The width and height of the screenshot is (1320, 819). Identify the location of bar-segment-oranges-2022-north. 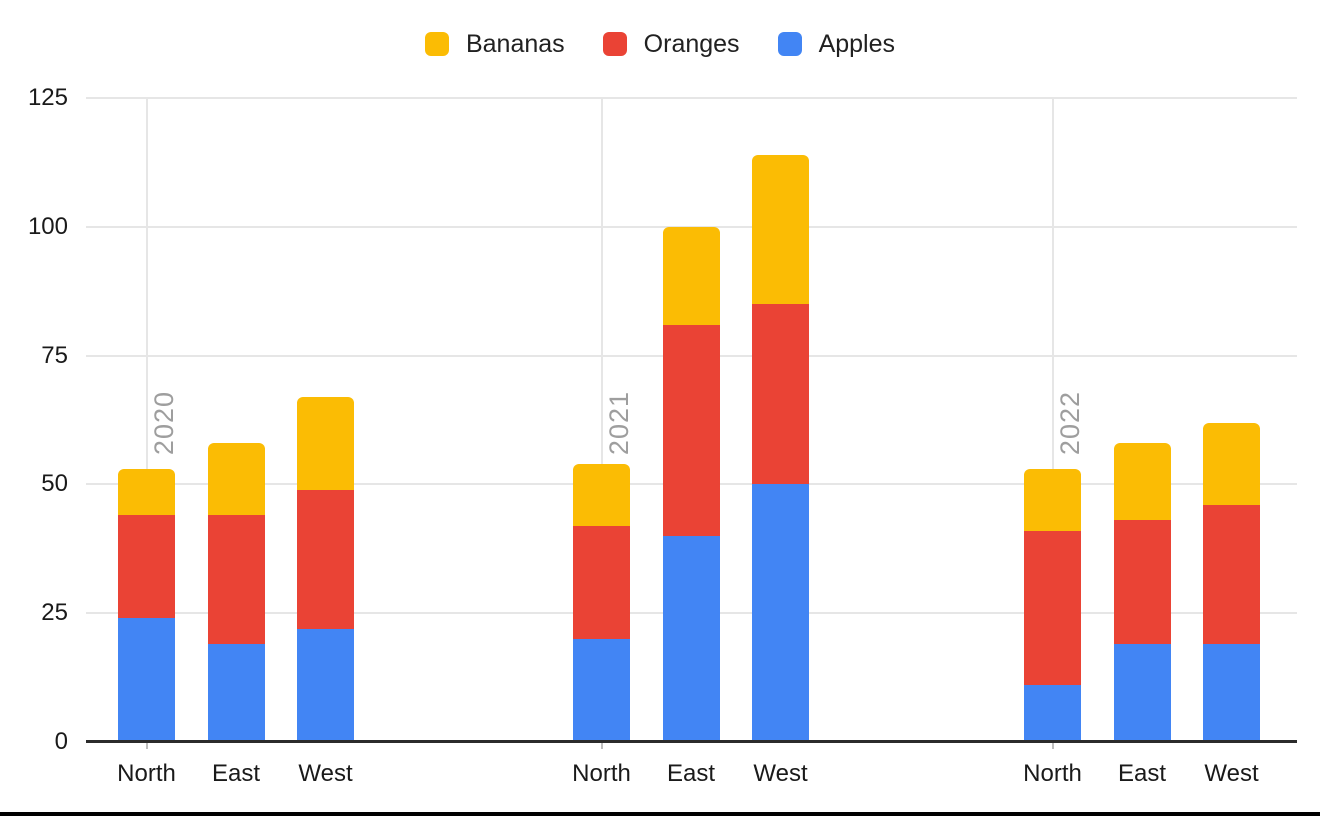
(1052, 608).